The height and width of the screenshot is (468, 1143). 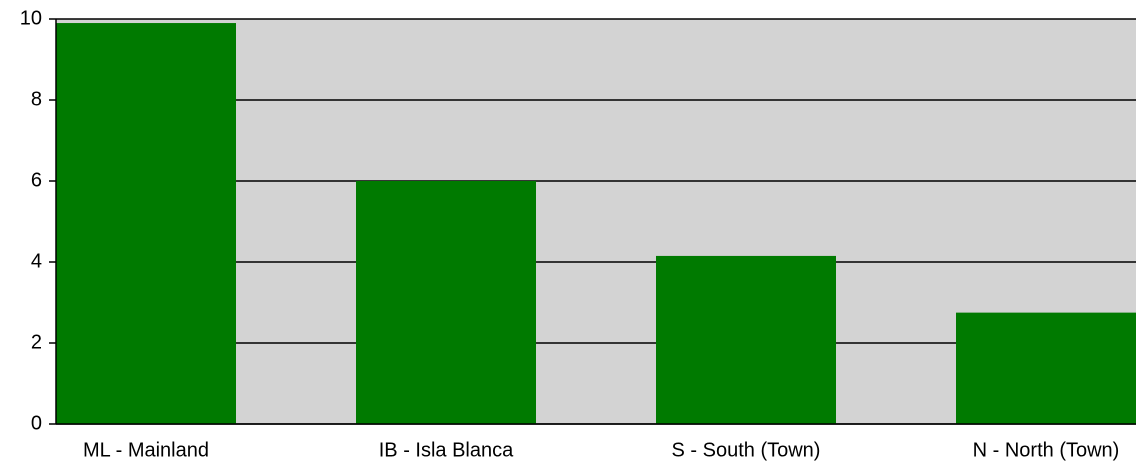 I want to click on y-tick-label: 6, so click(x=36, y=180).